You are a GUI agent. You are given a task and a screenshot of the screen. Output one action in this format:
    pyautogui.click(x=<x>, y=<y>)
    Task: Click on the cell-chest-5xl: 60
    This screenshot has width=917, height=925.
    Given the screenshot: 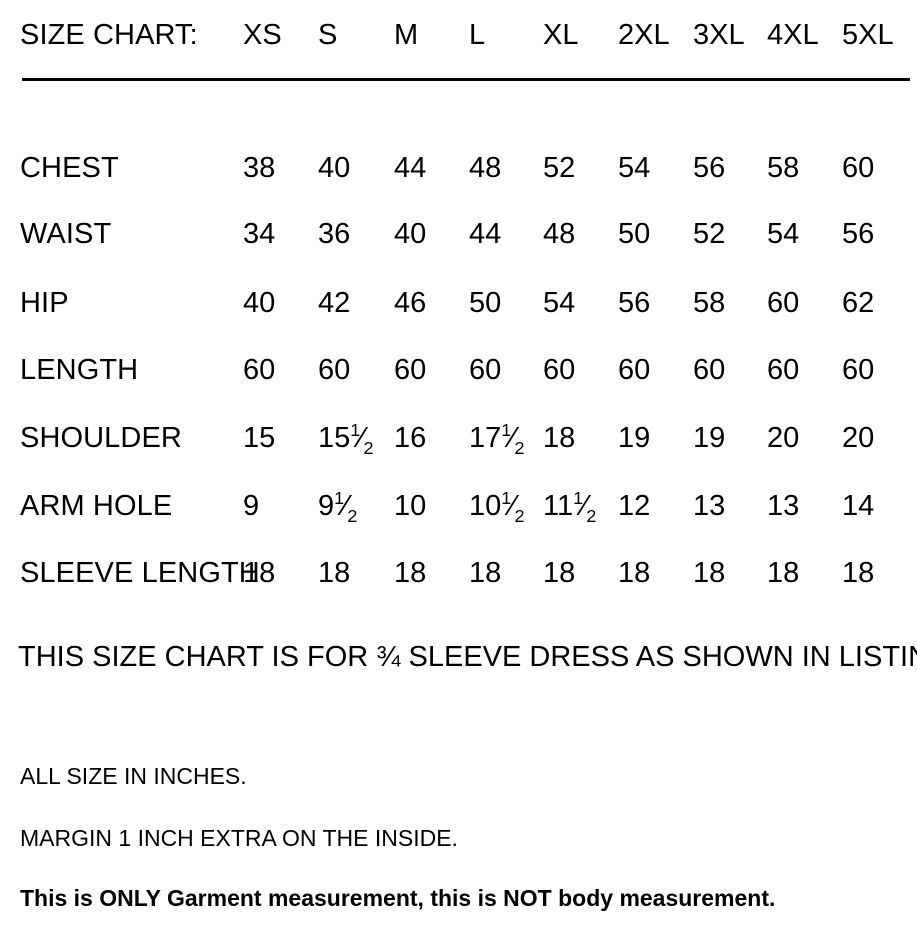 What is the action you would take?
    pyautogui.click(x=858, y=168)
    